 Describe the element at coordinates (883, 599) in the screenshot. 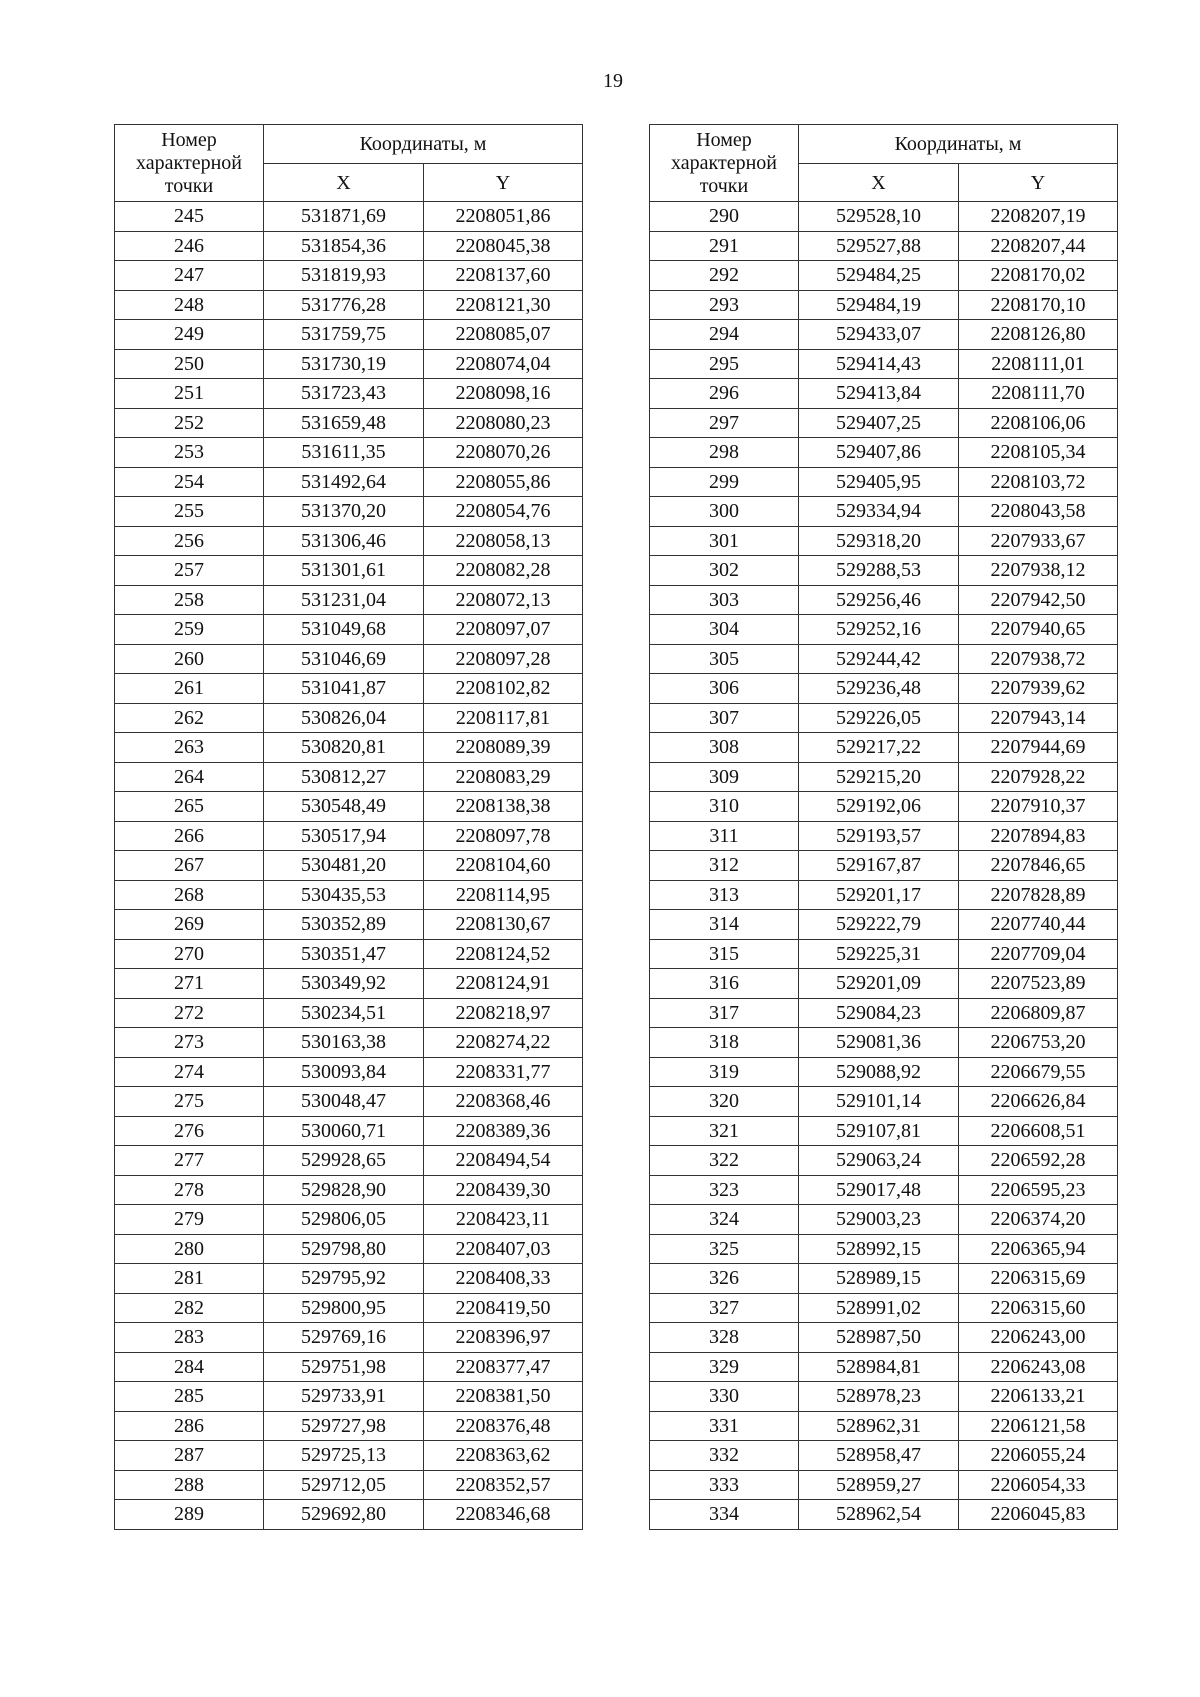

I see `table-row: 303 529256,46 2207942,50` at that location.